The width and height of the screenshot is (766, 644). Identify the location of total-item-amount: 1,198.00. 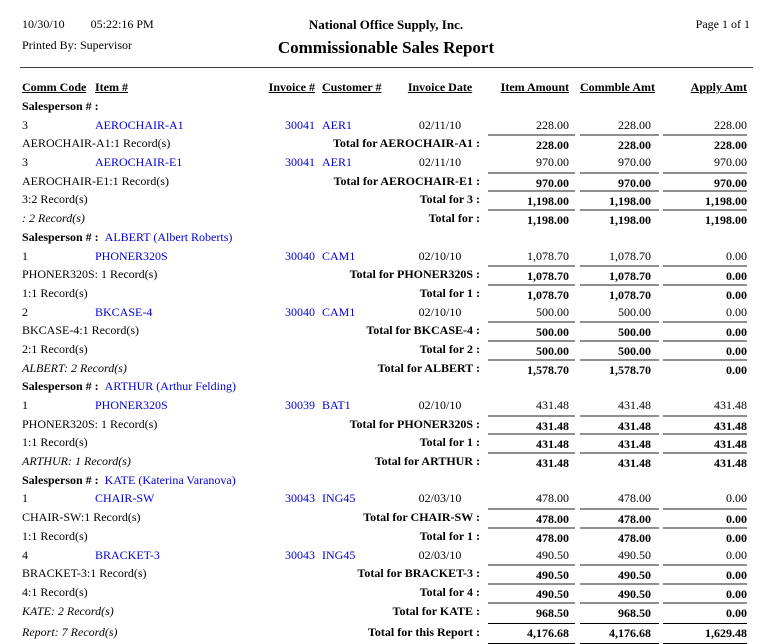
(531, 219).